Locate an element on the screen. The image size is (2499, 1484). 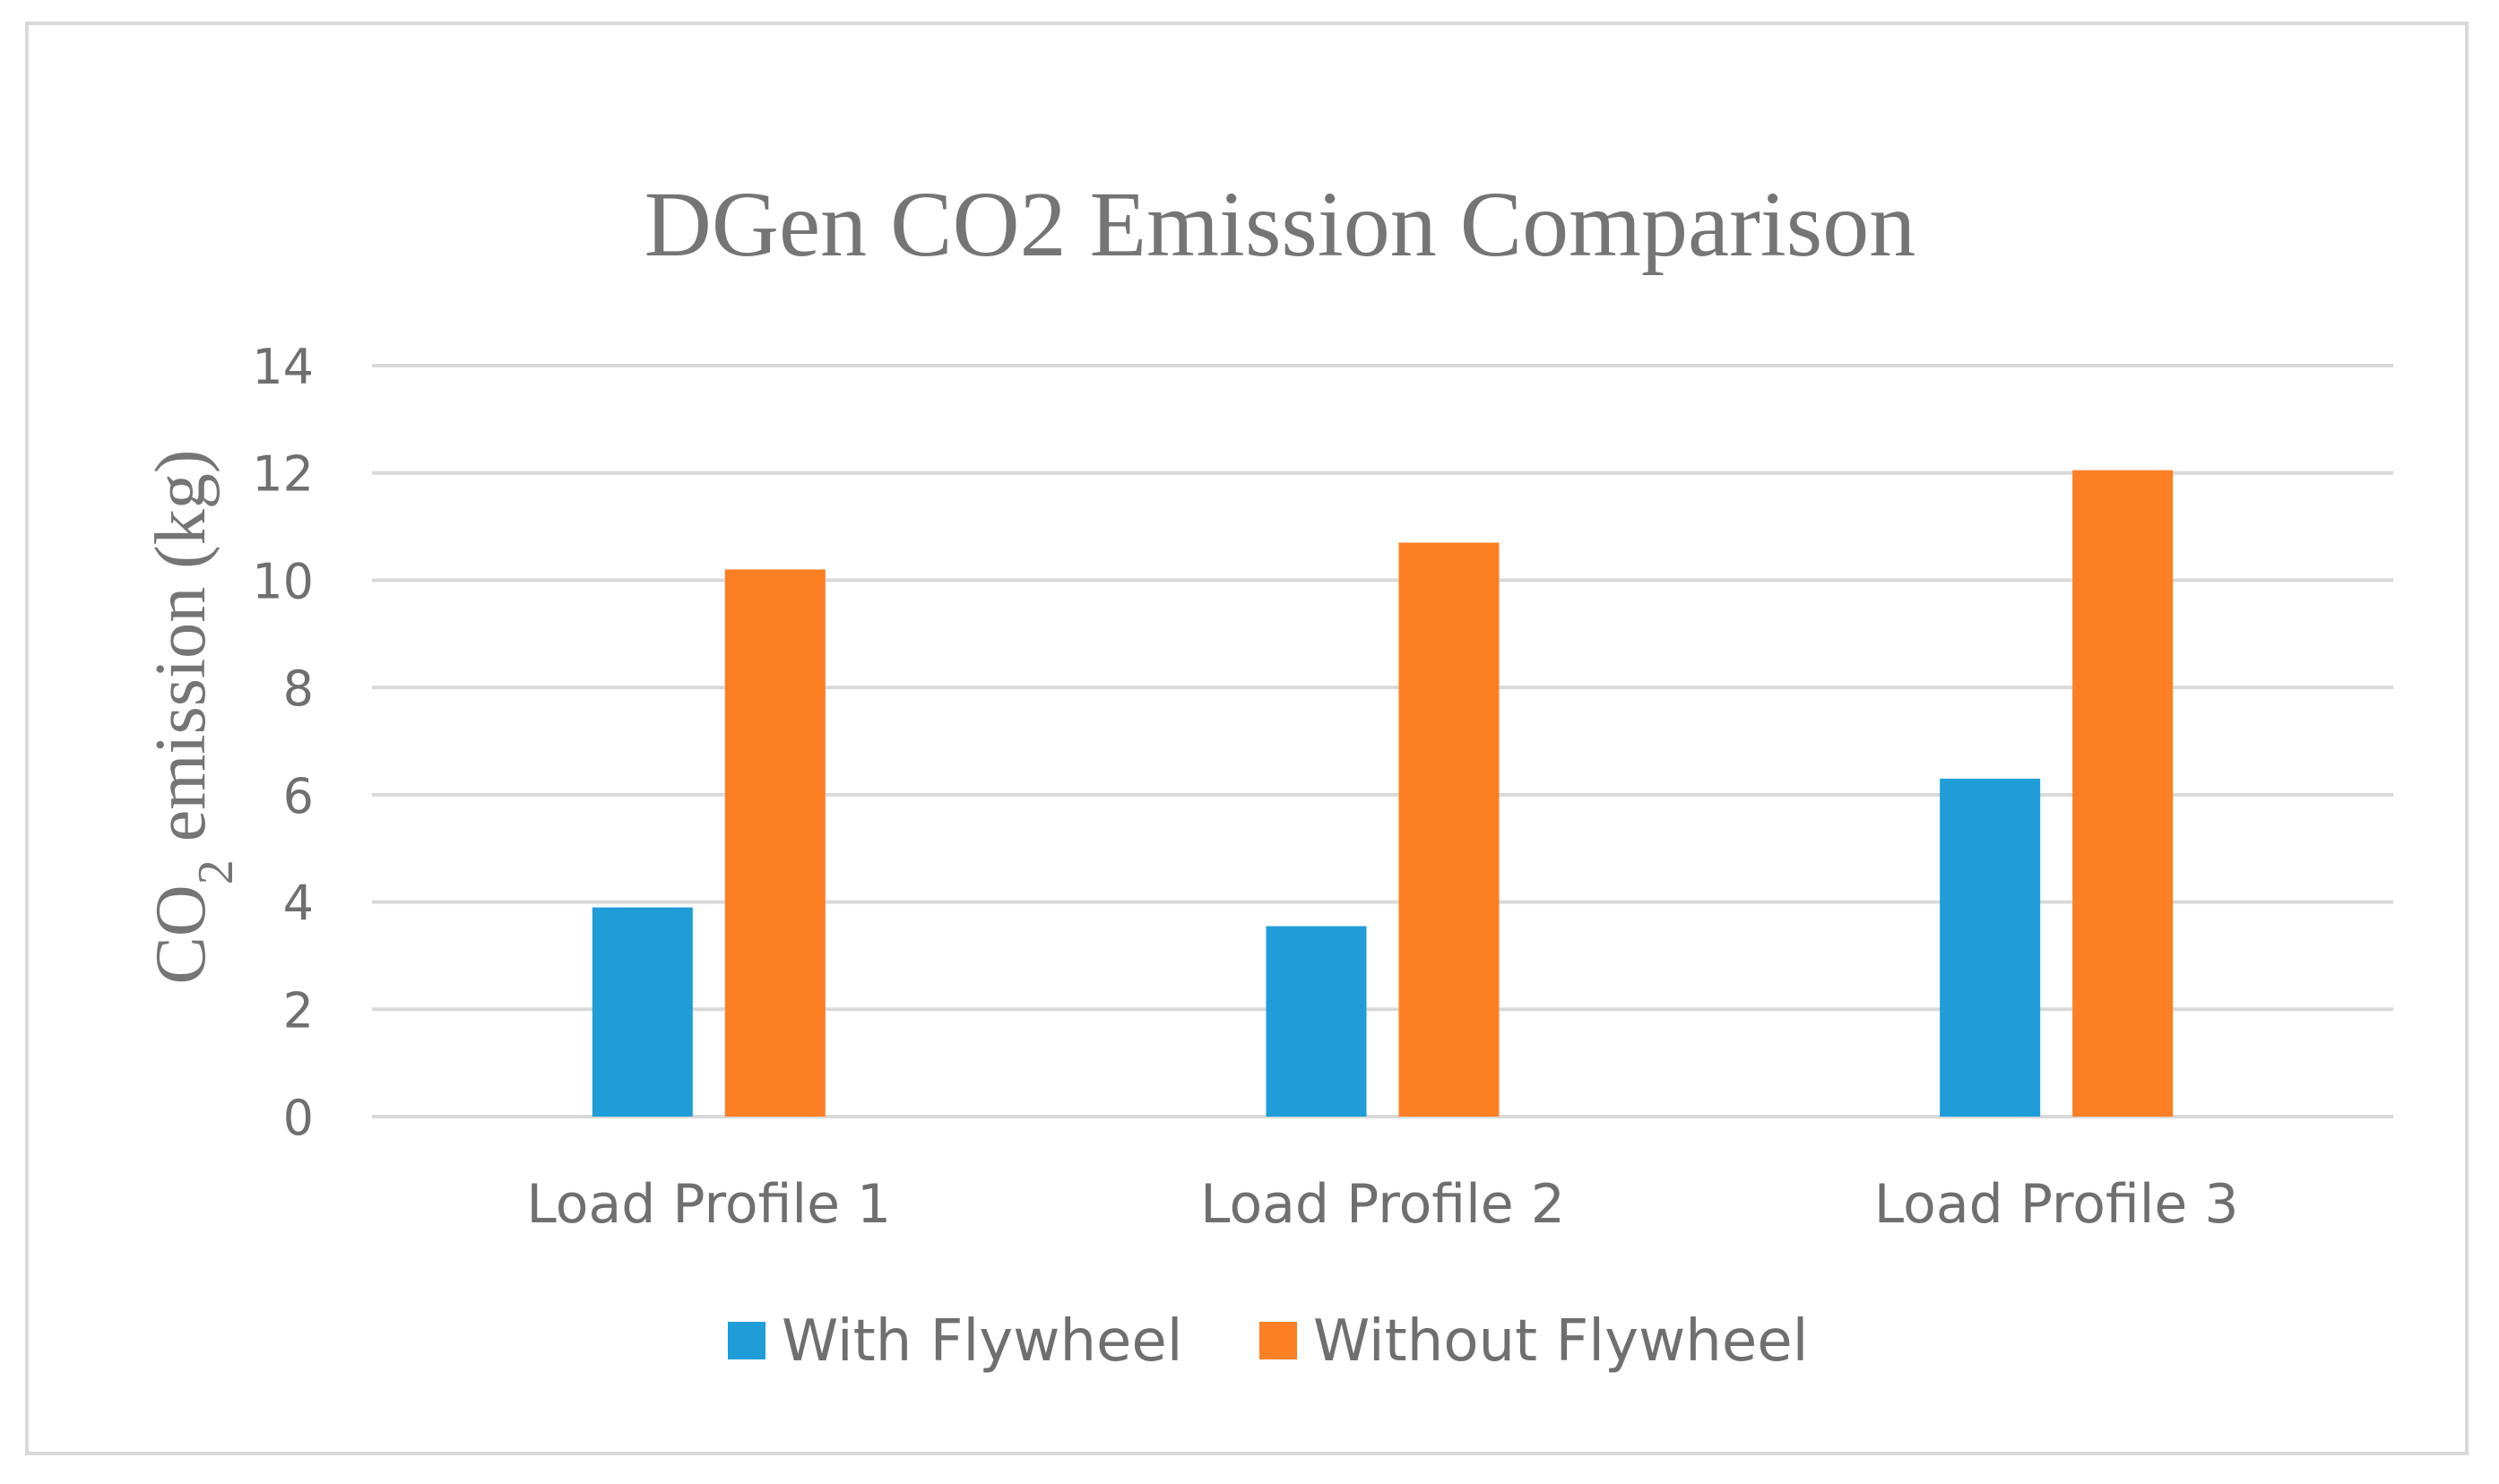
legend-label-with-flywheel: With Flywheel is located at coordinates (982, 1341).